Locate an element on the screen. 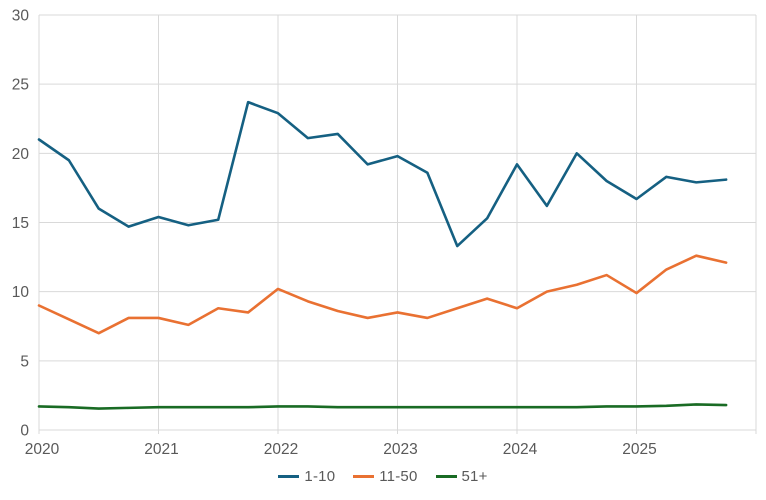 The image size is (766, 500). x-axis-tick-label: 2020 is located at coordinates (42, 449).